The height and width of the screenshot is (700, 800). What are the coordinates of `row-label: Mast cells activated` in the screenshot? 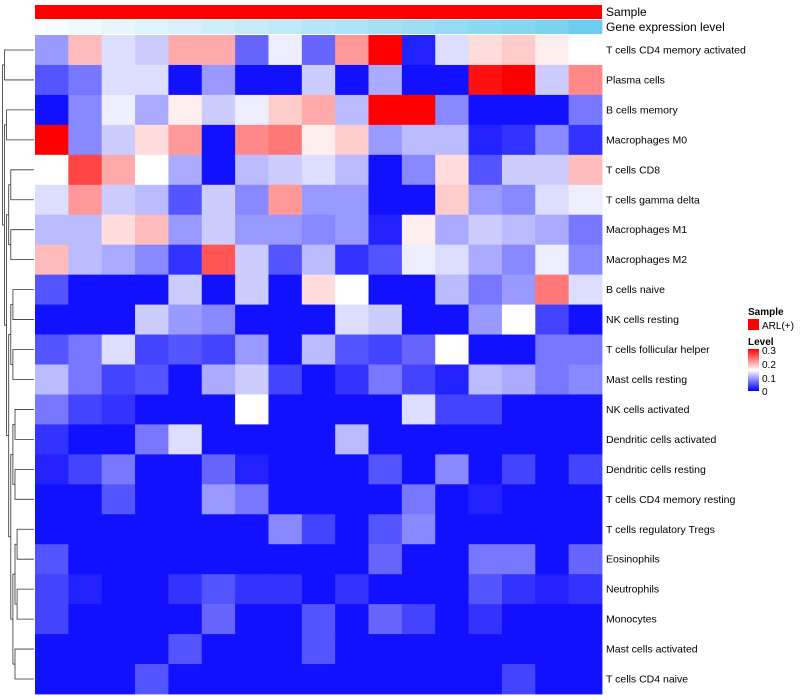 It's located at (652, 650).